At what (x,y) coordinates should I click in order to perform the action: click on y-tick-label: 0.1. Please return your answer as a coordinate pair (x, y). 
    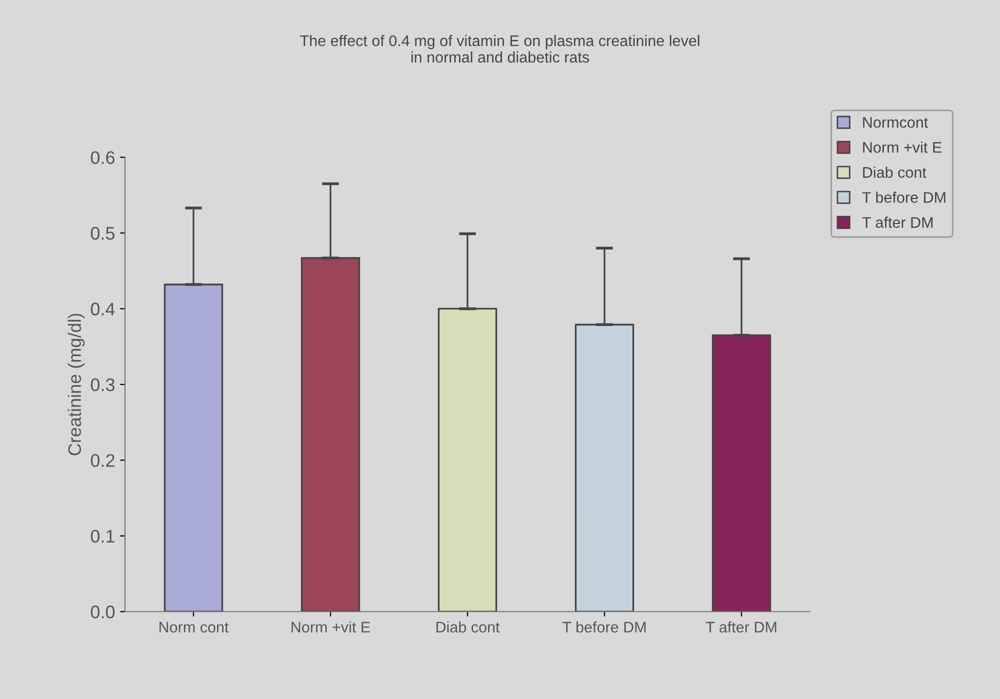
    Looking at the image, I should click on (102, 536).